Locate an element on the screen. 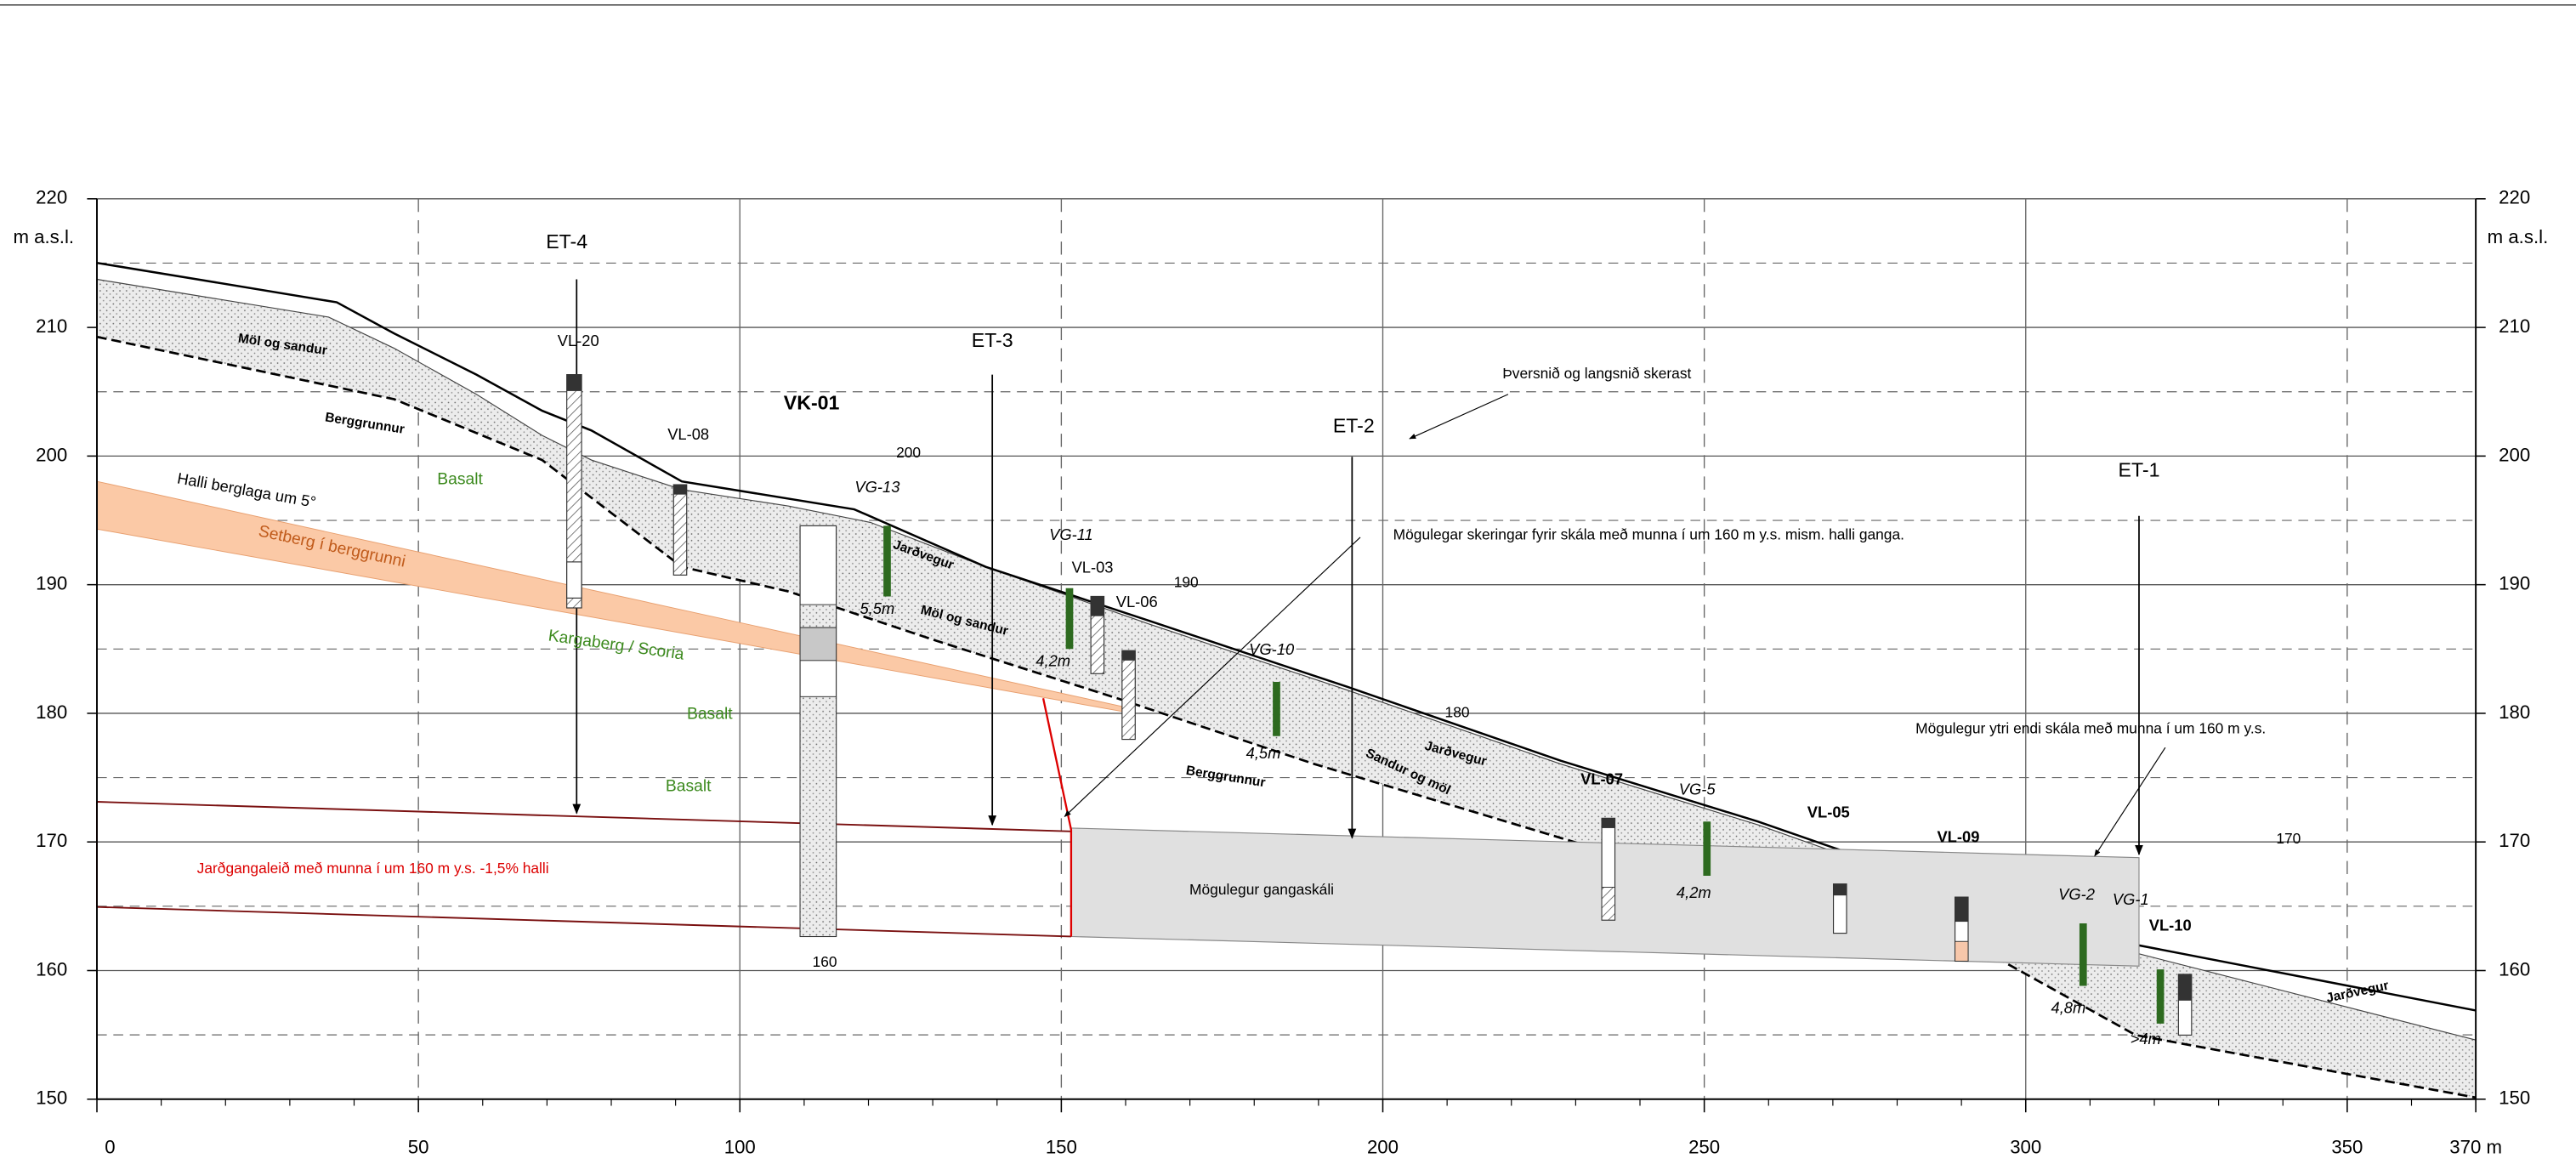  contour-label: 170 is located at coordinates (2289, 838).